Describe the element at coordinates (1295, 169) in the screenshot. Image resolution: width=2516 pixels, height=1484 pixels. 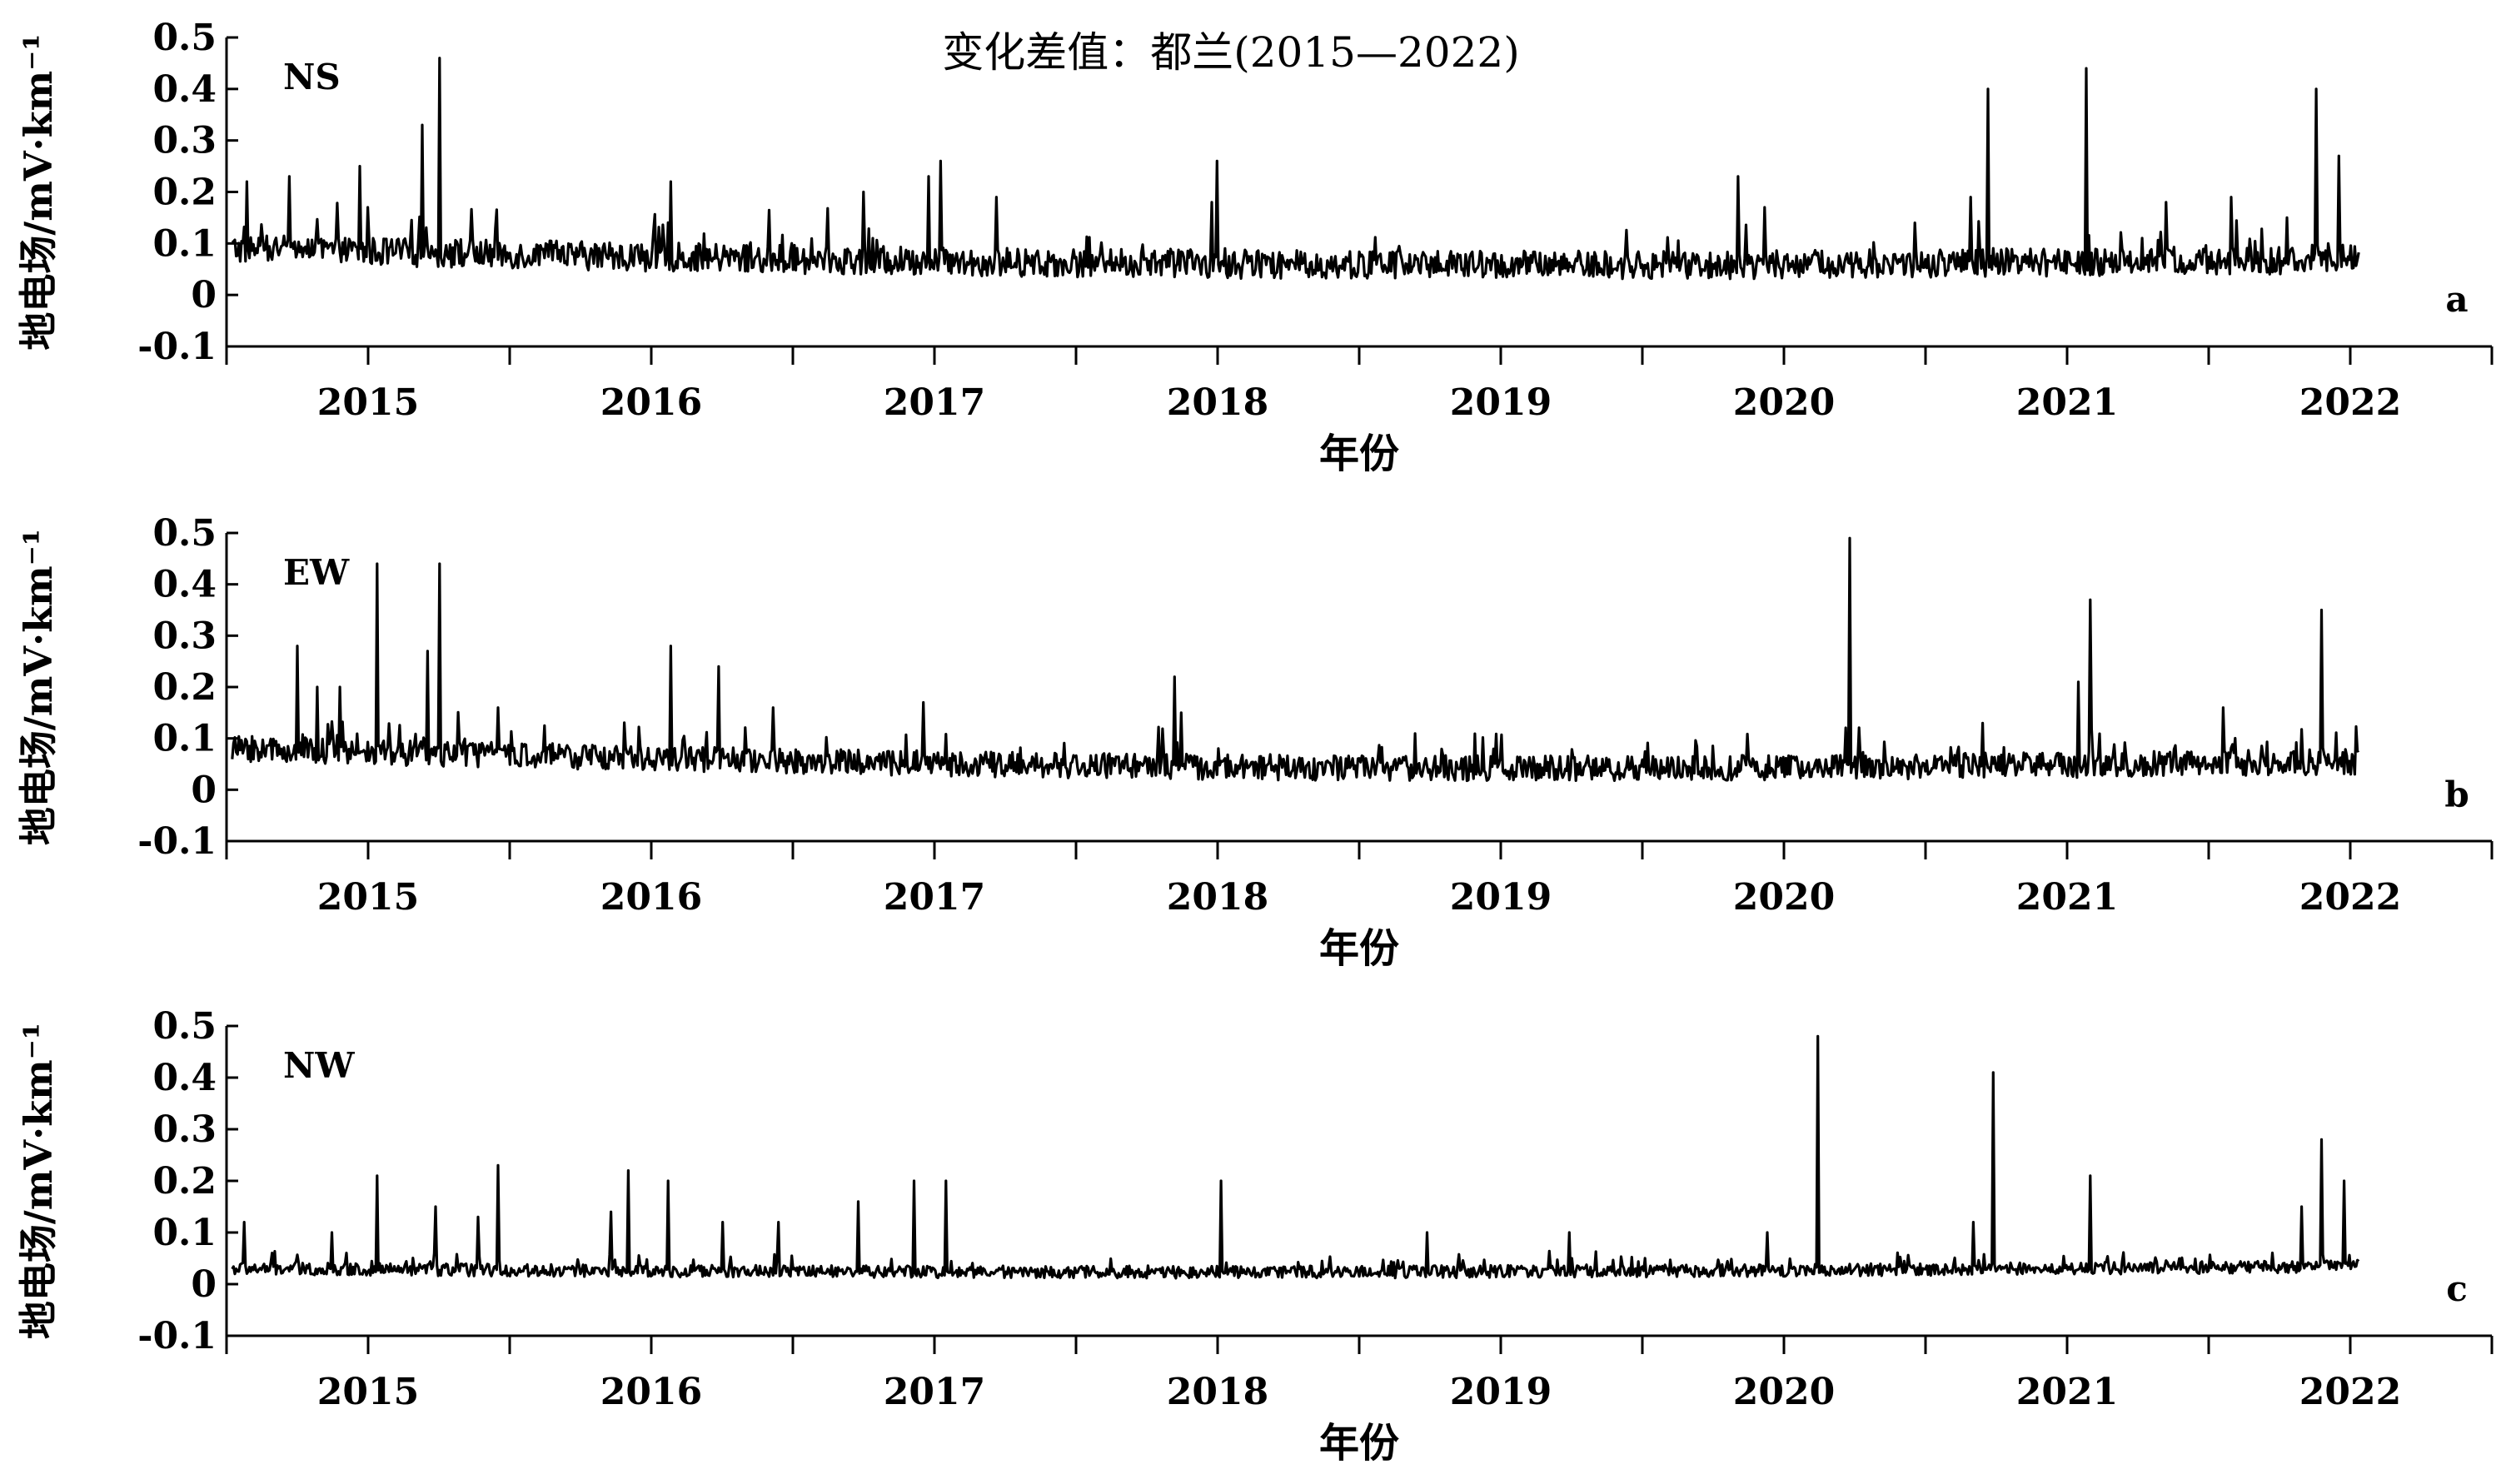
I see `series-line-ns` at that location.